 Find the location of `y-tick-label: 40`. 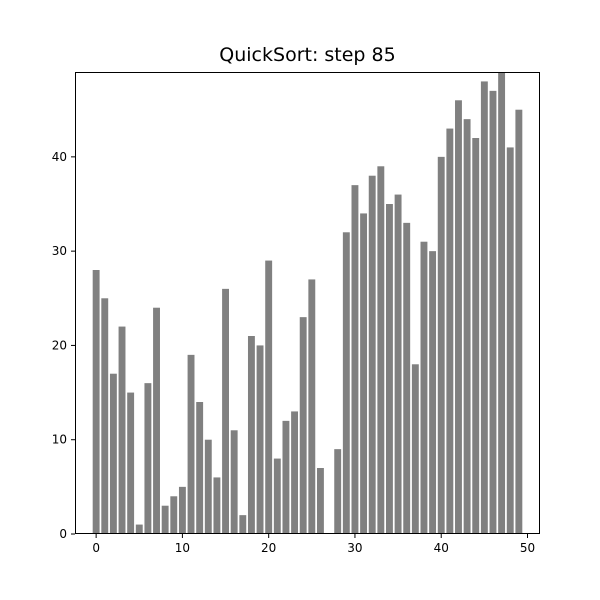

y-tick-label: 40 is located at coordinates (59, 157).